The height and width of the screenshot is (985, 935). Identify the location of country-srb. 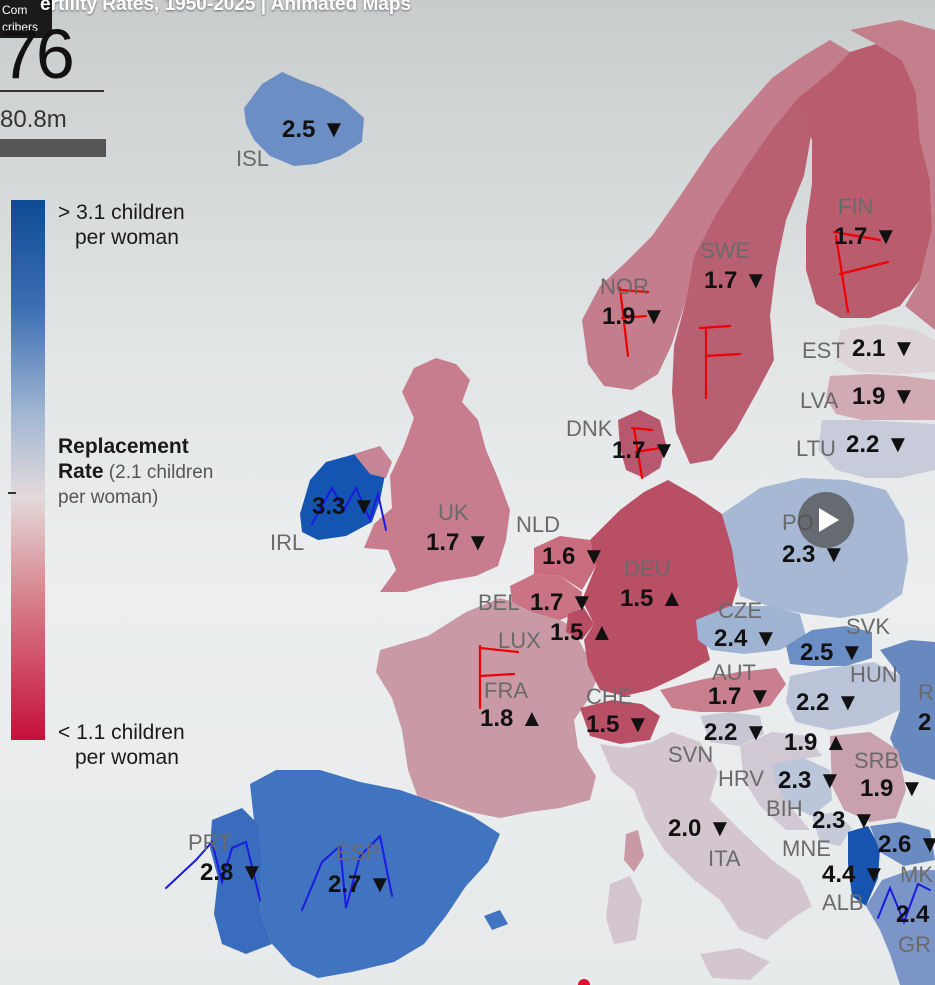
(868, 777).